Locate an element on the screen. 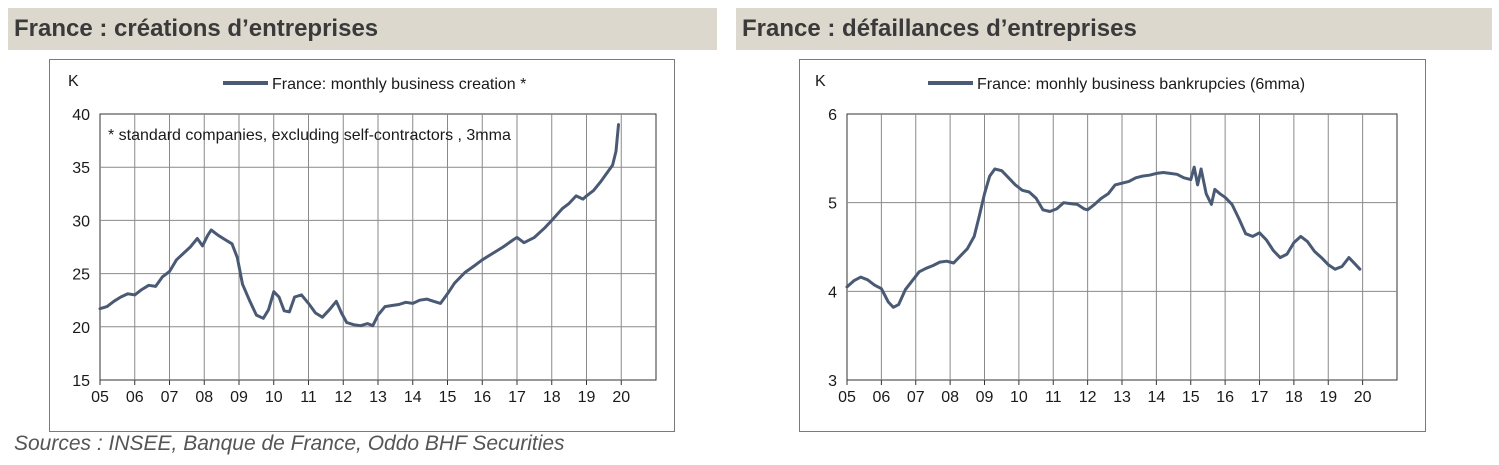  y-tick-label: 3 is located at coordinates (832, 381).